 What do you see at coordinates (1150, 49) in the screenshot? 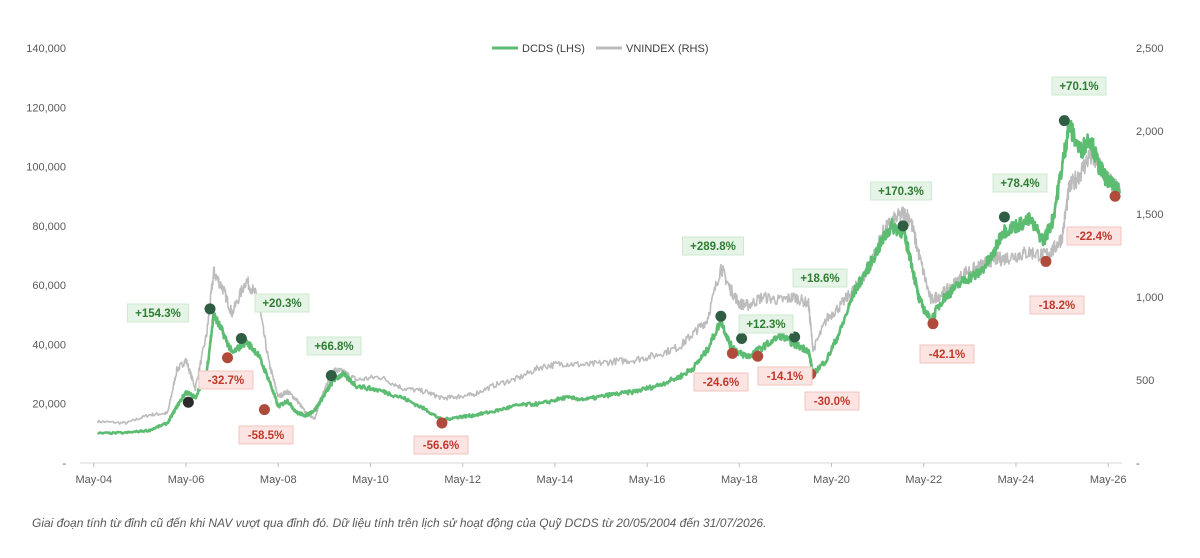
I see `y-right-tick-label: 2,500` at bounding box center [1150, 49].